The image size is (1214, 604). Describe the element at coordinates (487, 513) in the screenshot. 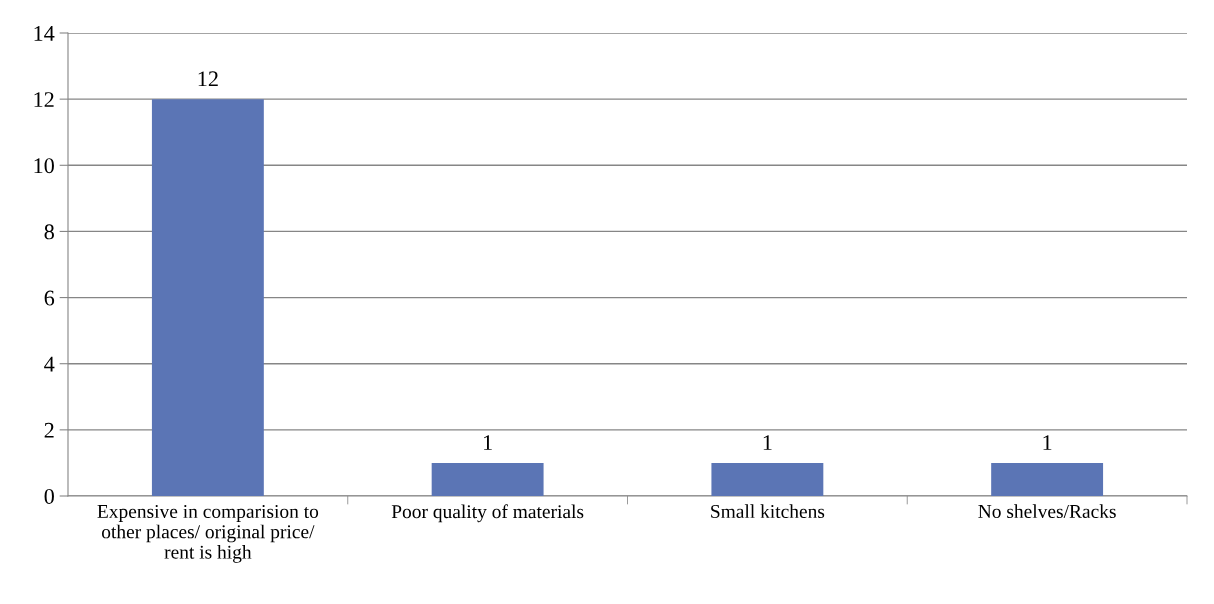

I see `x-tick-label: Poor quality of materials` at that location.